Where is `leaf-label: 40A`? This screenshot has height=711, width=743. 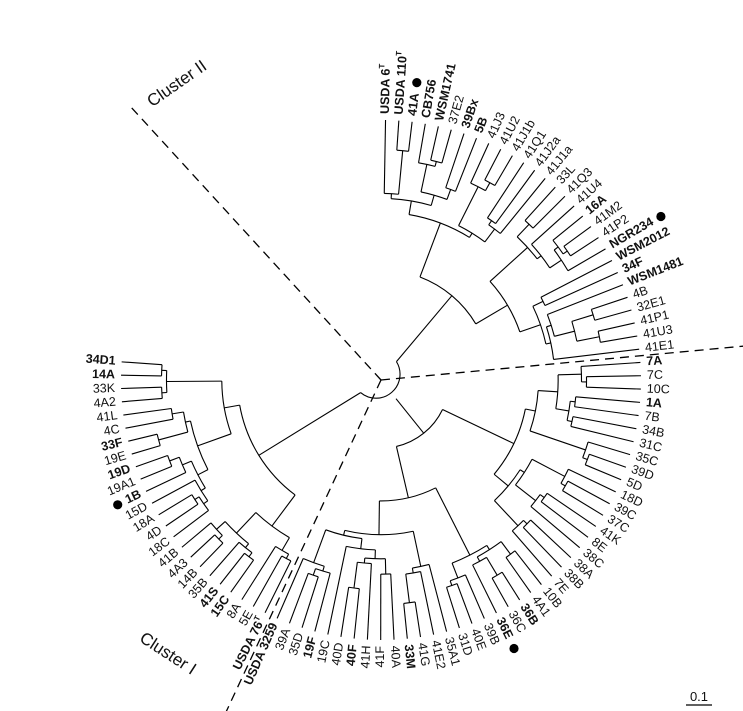
leaf-label: 40A is located at coordinates (395, 657).